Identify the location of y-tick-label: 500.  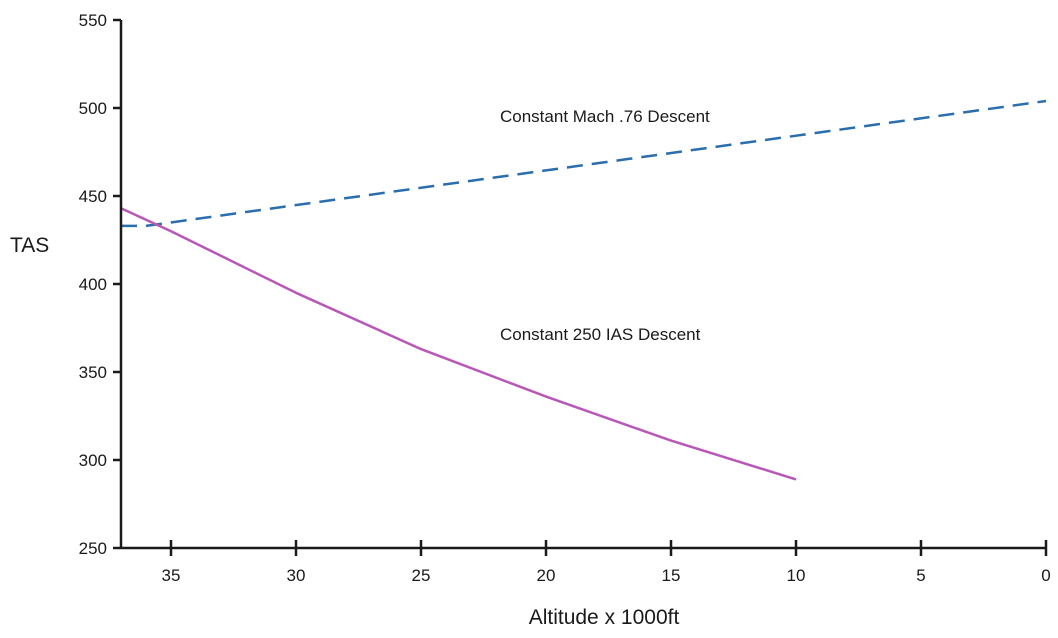
(93, 108).